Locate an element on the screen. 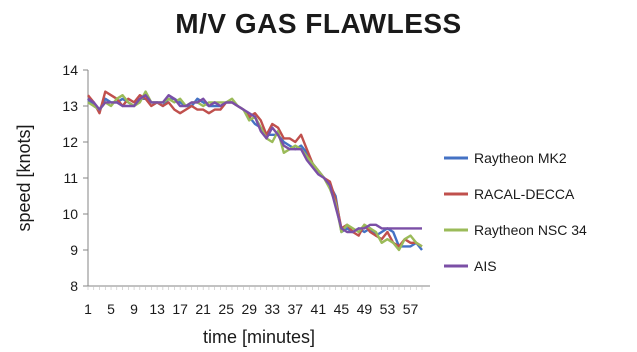 The image size is (637, 352). y-tick-label: 10 is located at coordinates (70, 214).